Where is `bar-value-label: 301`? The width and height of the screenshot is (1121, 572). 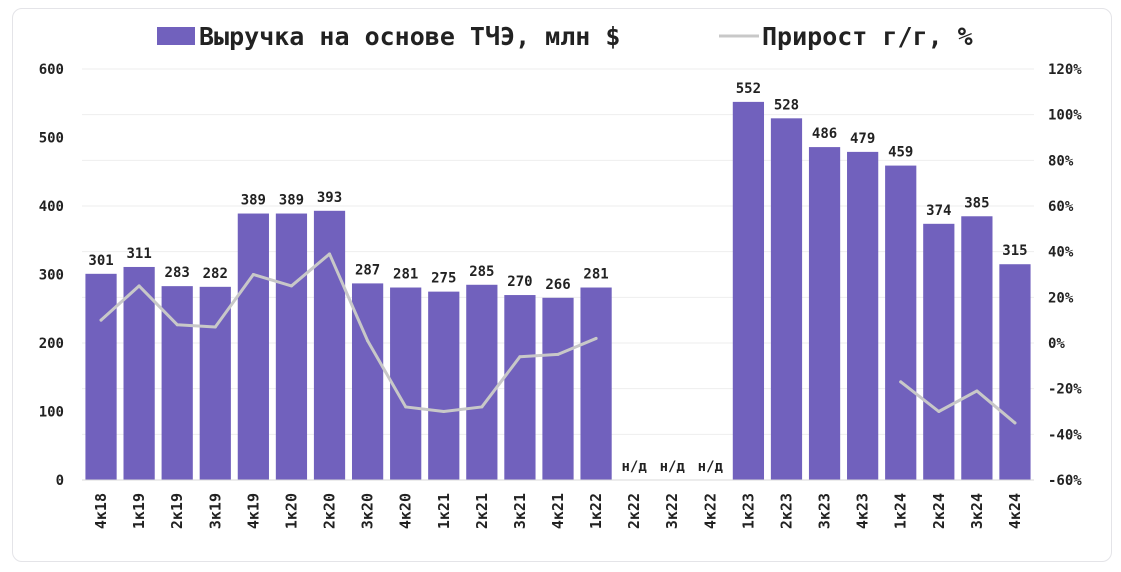 bar-value-label: 301 is located at coordinates (100, 261).